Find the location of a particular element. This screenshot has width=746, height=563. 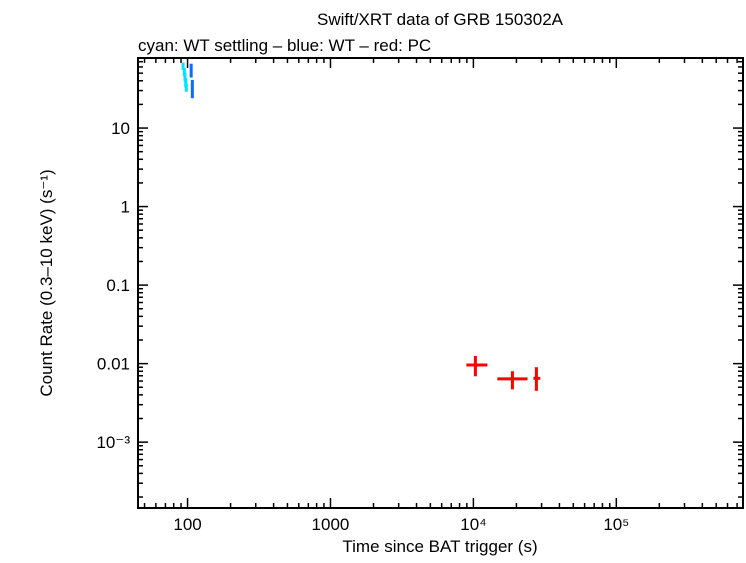

y-tick-label: 1 is located at coordinates (125, 207).